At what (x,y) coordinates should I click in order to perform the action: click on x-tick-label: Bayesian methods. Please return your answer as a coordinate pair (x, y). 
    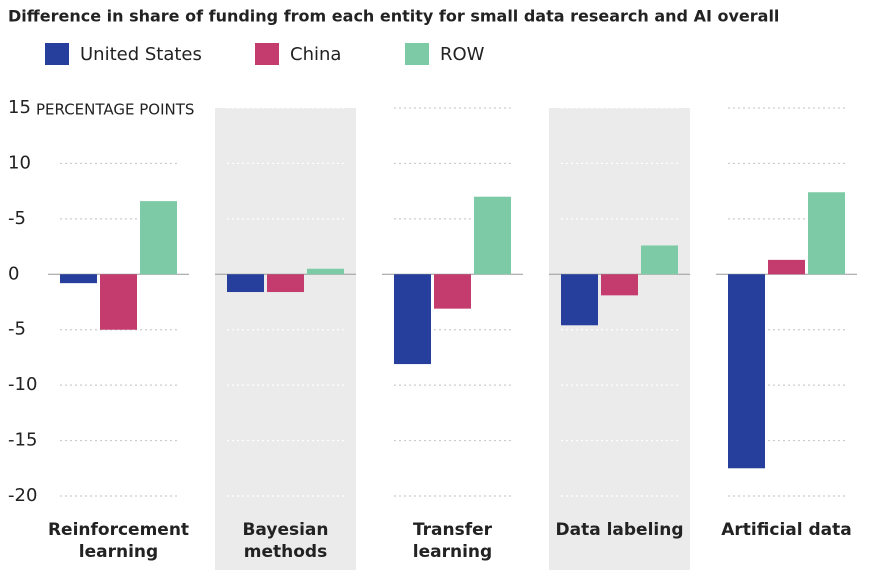
    Looking at the image, I should click on (285, 541).